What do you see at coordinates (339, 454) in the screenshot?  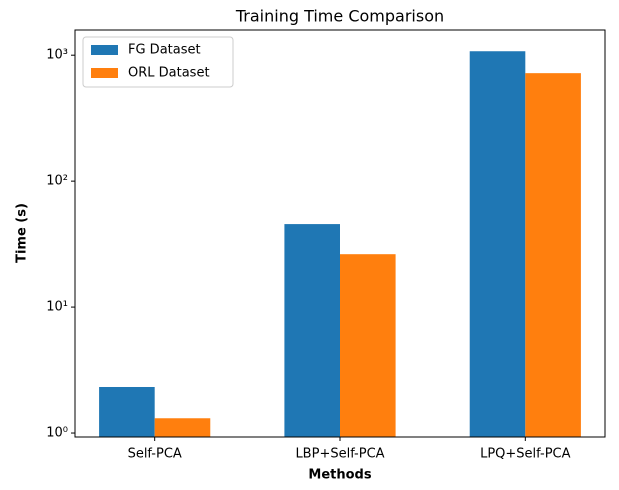 I see `x-tick-label: LBP+Self-PCA` at bounding box center [339, 454].